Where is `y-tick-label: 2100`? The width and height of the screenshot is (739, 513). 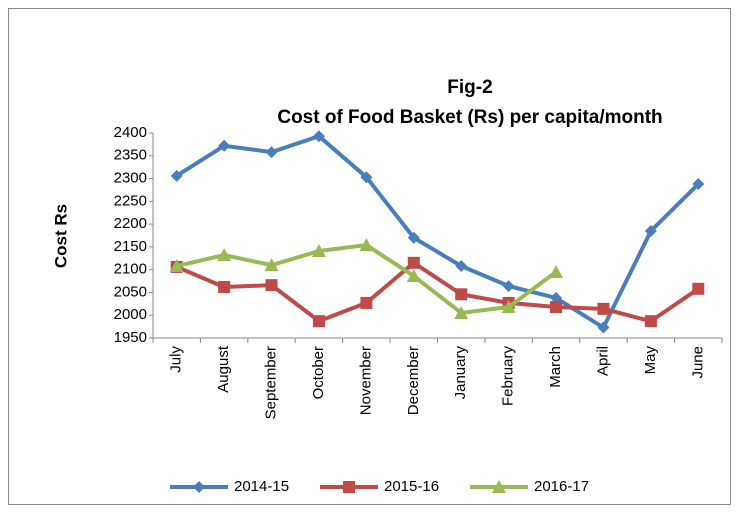
y-tick-label: 2100 is located at coordinates (130, 269).